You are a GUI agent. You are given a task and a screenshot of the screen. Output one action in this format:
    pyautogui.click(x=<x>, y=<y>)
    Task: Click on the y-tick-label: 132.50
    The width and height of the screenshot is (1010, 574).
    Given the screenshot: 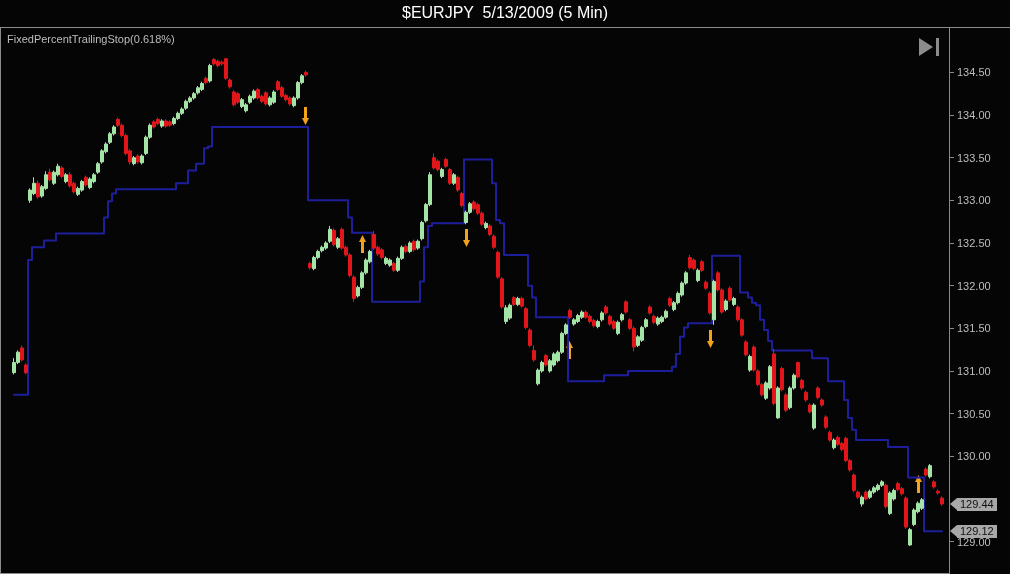 What is the action you would take?
    pyautogui.click(x=974, y=242)
    